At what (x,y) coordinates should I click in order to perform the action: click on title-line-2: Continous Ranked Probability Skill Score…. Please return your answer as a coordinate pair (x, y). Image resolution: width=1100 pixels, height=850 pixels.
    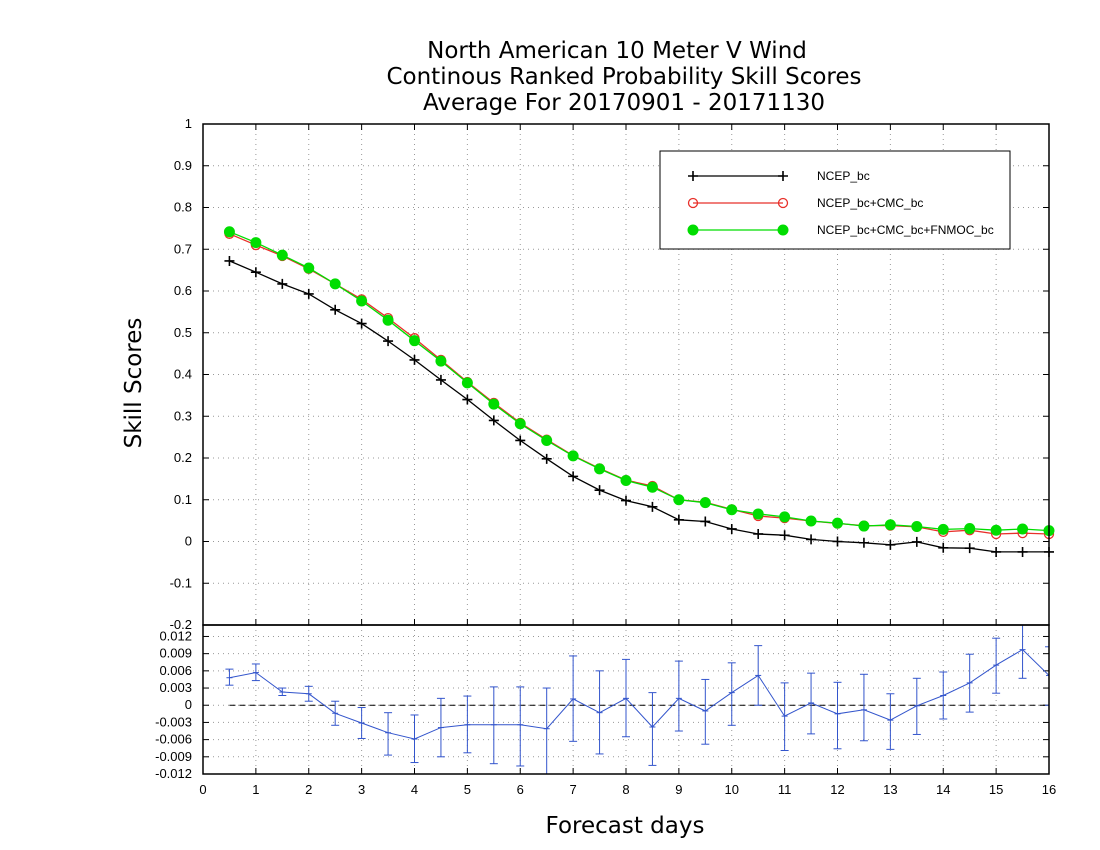
    Looking at the image, I should click on (623, 77).